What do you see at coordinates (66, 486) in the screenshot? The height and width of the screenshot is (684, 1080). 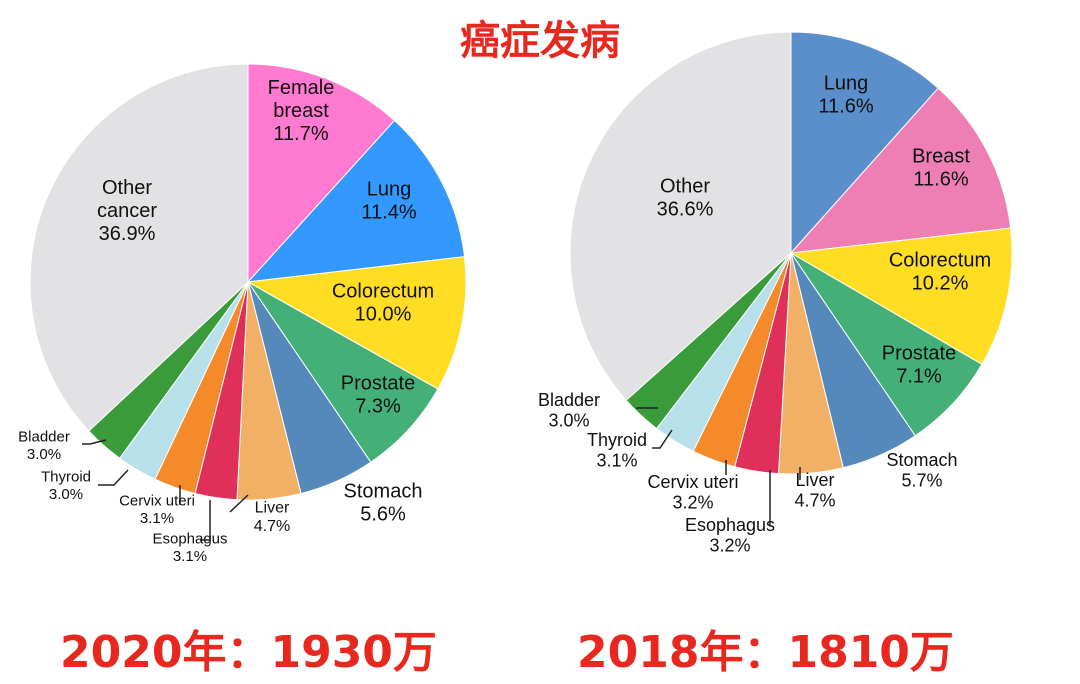 I see `pie2020-label-thyroid: Thyroid 3.0%` at bounding box center [66, 486].